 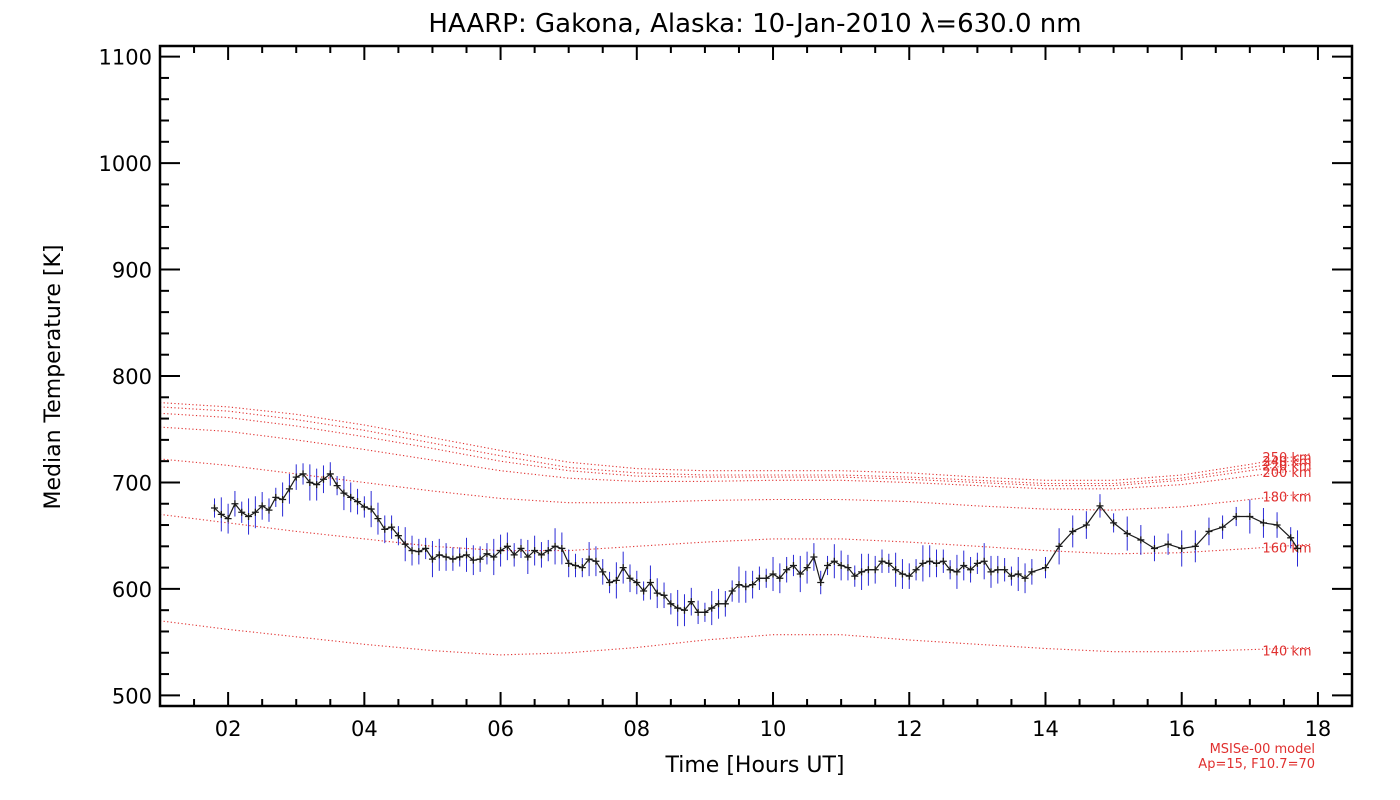 I want to click on model-curve-220-km, so click(x=735, y=449).